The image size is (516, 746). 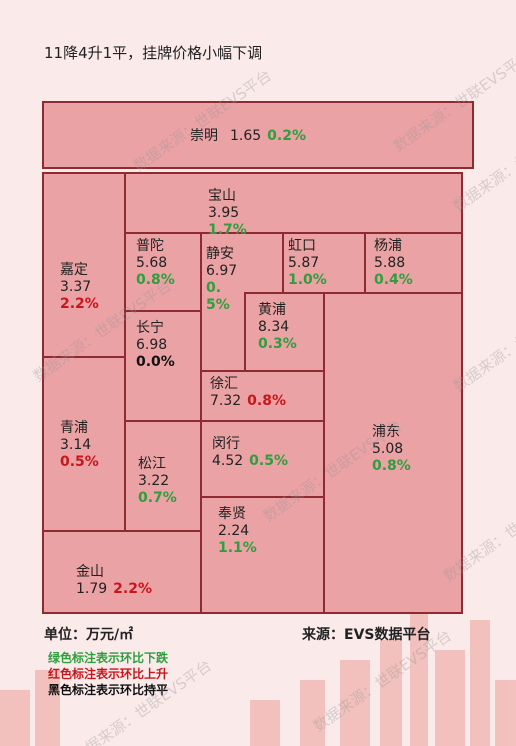 I want to click on legend-item: 红色标注表示环比上升, so click(x=108, y=674).